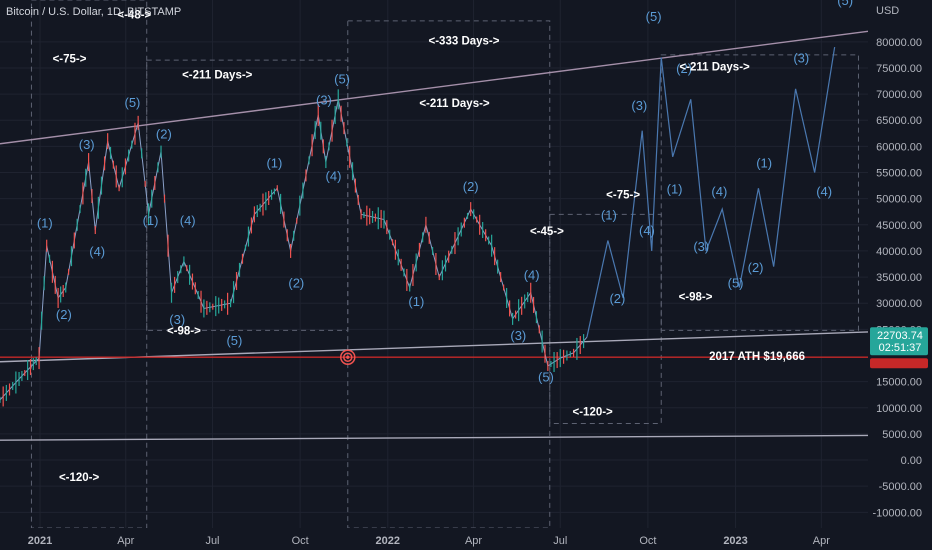 The height and width of the screenshot is (550, 932). I want to click on forecast-series, so click(711, 192).